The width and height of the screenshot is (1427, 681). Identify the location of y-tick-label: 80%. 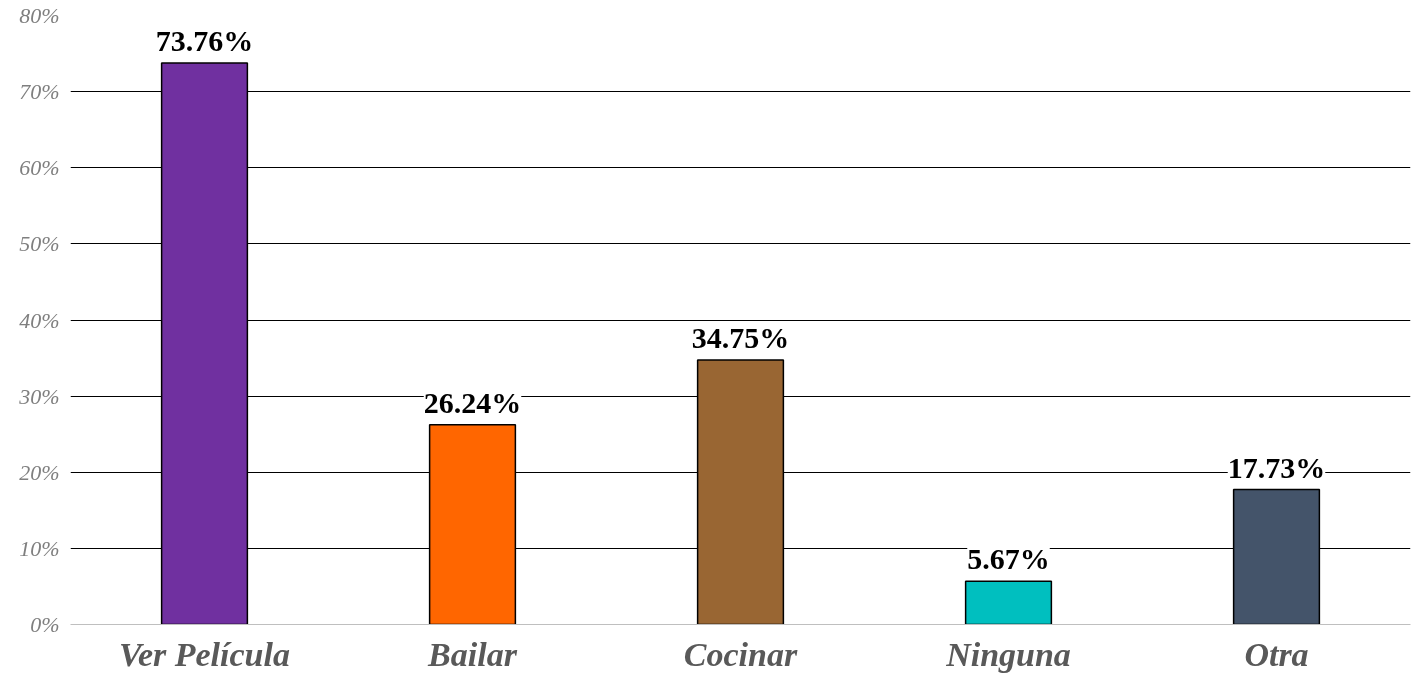
(39, 15).